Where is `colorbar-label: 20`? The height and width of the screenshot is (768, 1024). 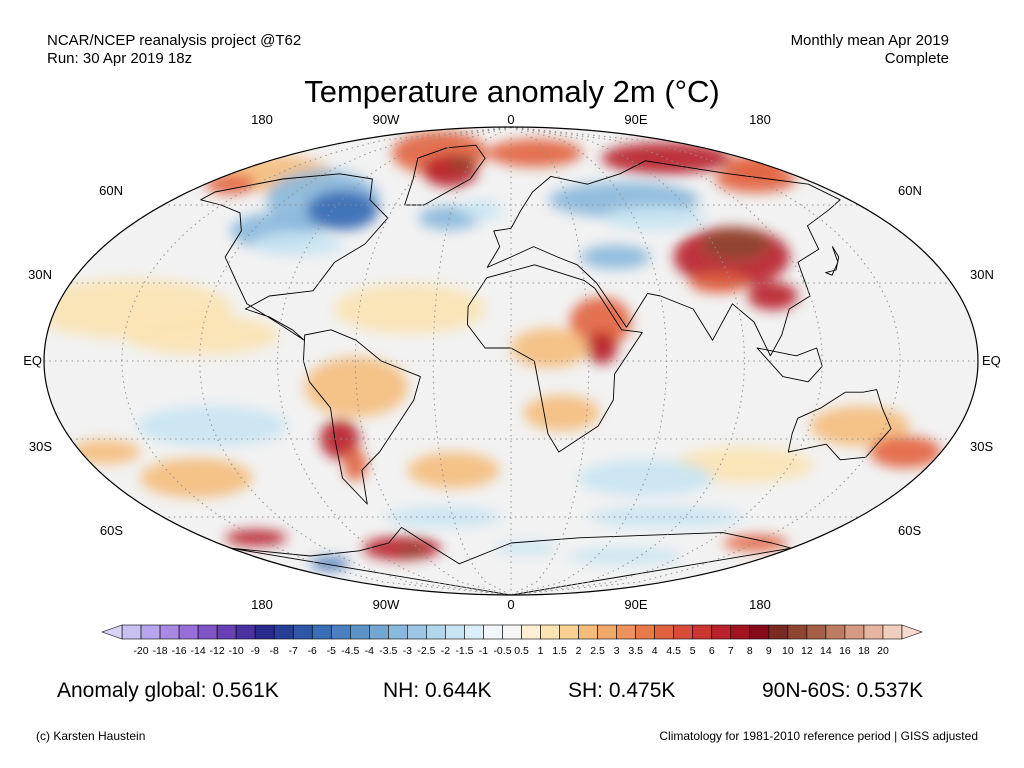
colorbar-label: 20 is located at coordinates (883, 651).